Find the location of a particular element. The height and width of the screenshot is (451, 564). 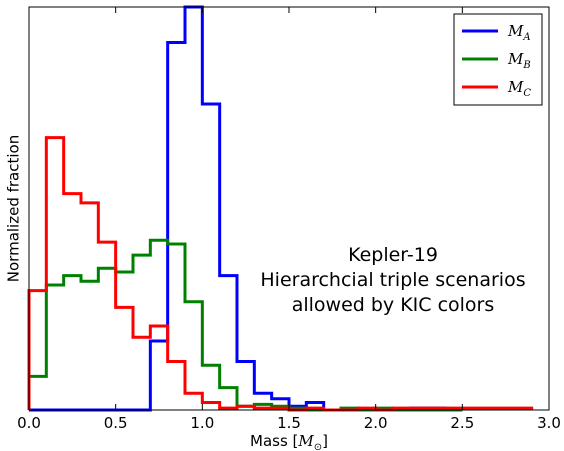

x-tick-labels: 0.0 0.5 1.0 1.5 2.0 2.5 3.0 is located at coordinates (289, 423).